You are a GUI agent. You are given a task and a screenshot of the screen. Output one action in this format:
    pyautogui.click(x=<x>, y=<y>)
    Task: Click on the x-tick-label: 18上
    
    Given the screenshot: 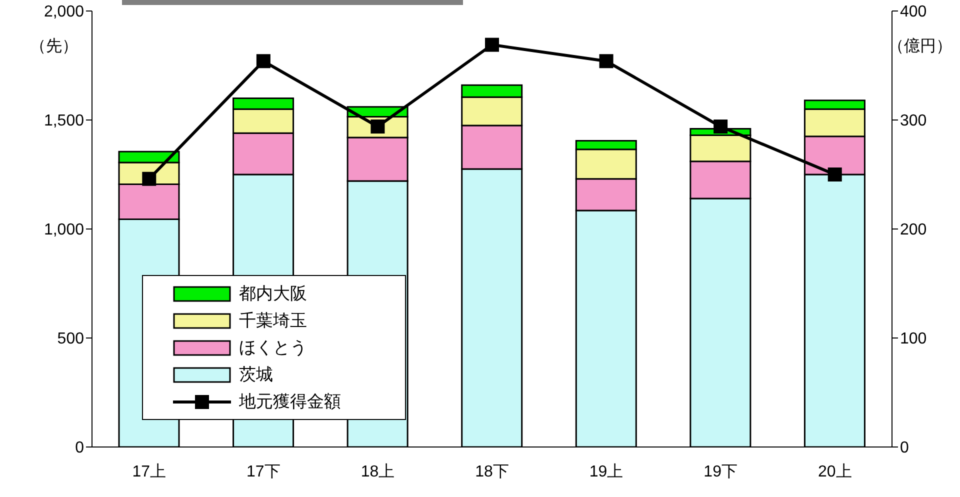 What is the action you would take?
    pyautogui.click(x=377, y=471)
    